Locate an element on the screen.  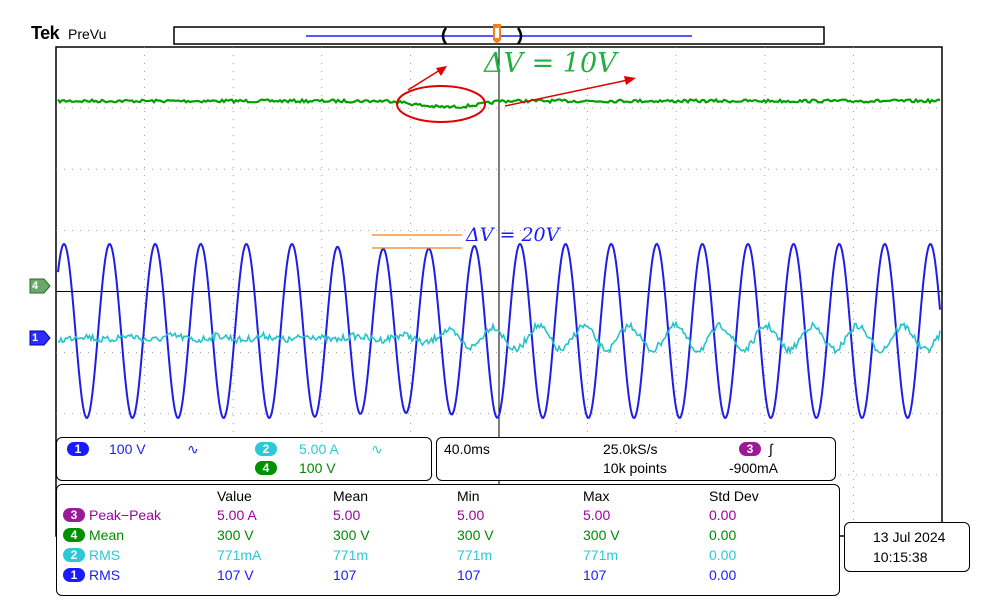
measurement-channel-badge: 2 is located at coordinates (74, 555).